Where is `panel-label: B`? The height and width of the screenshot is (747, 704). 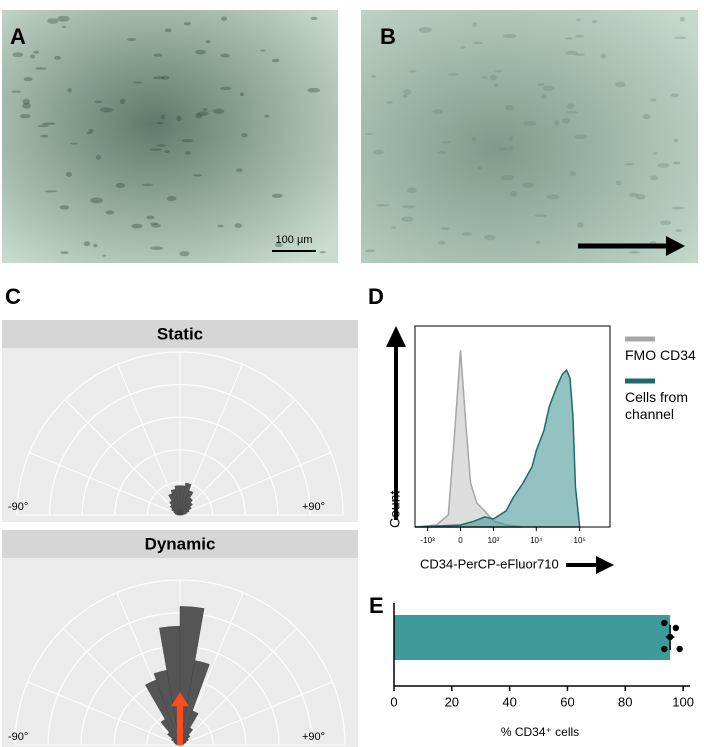
panel-label: B is located at coordinates (388, 36).